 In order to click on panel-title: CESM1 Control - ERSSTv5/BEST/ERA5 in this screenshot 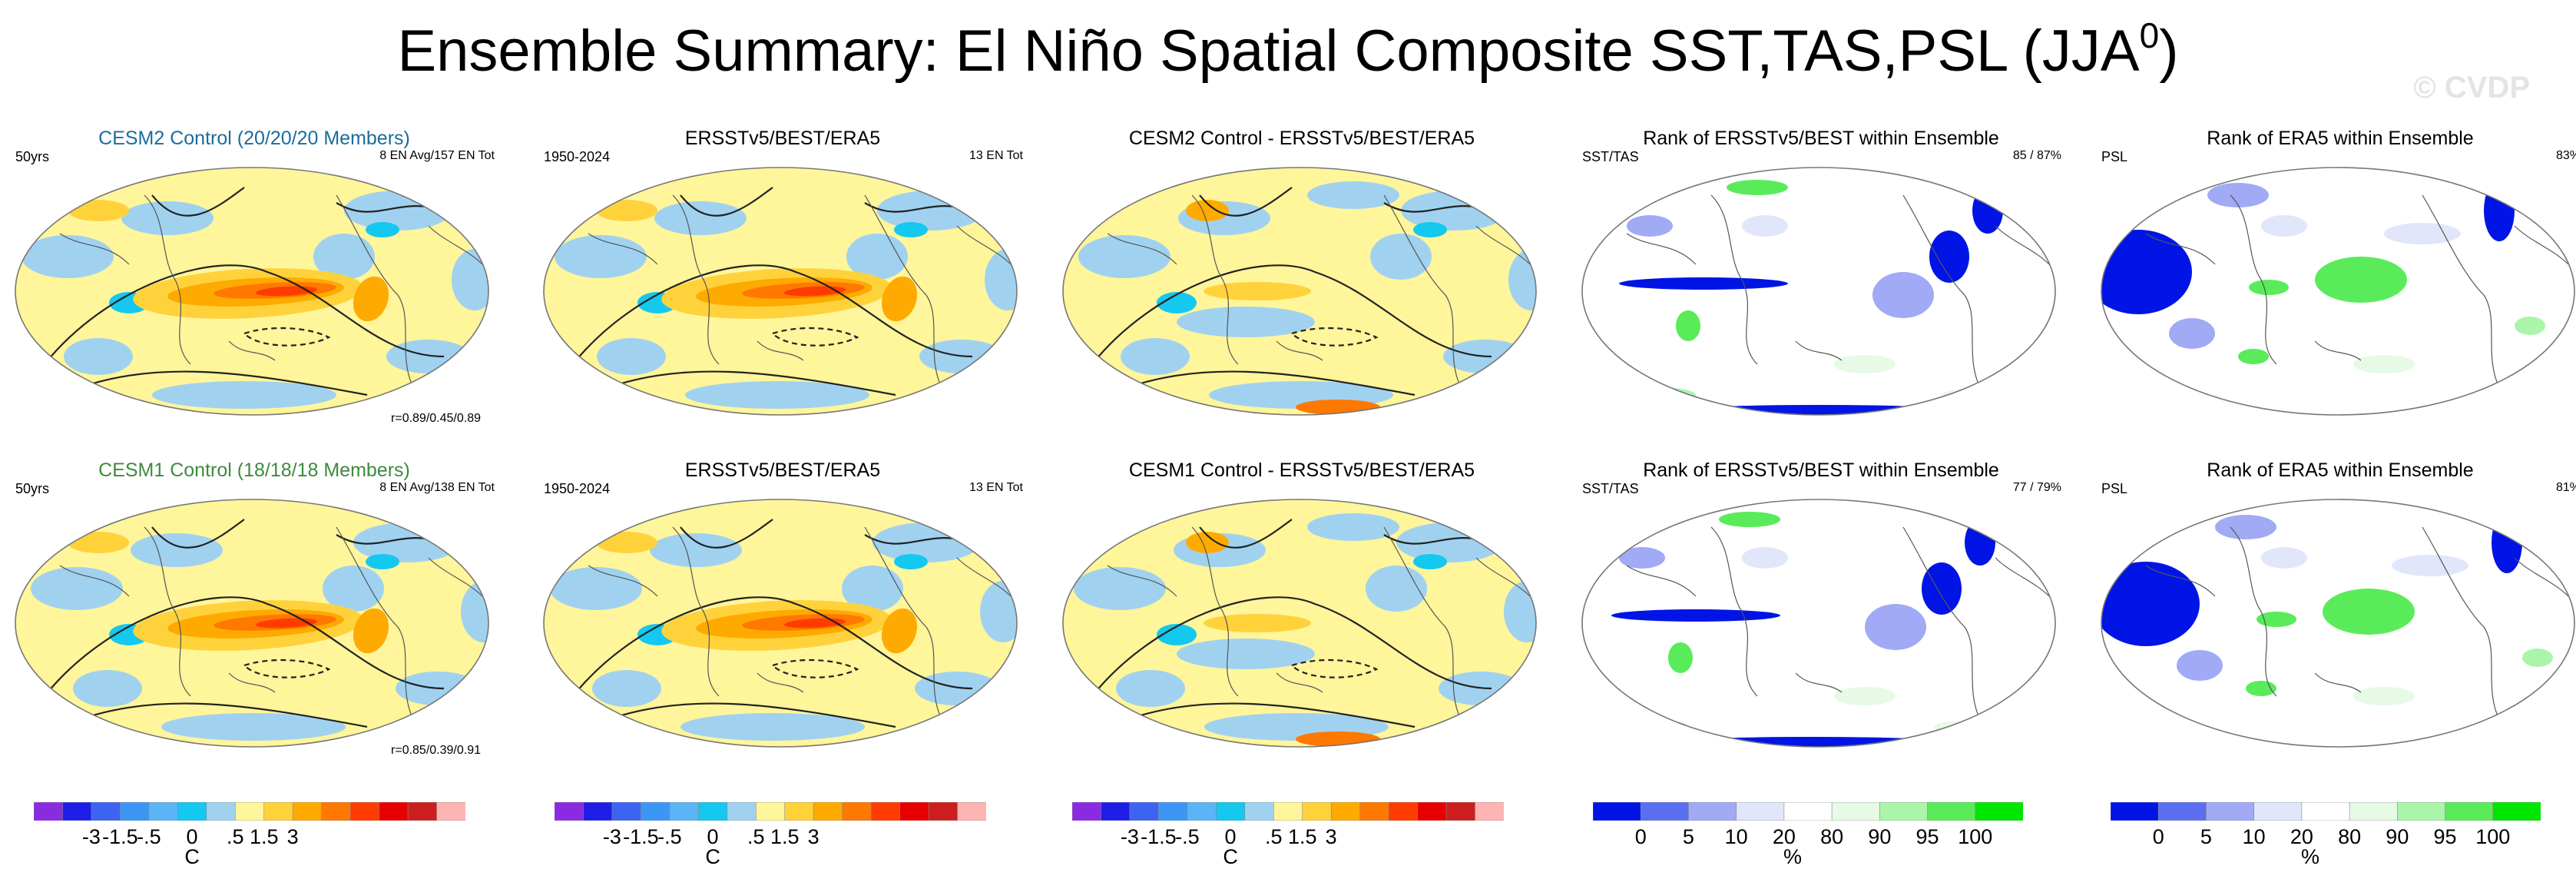, I will do `click(1301, 470)`.